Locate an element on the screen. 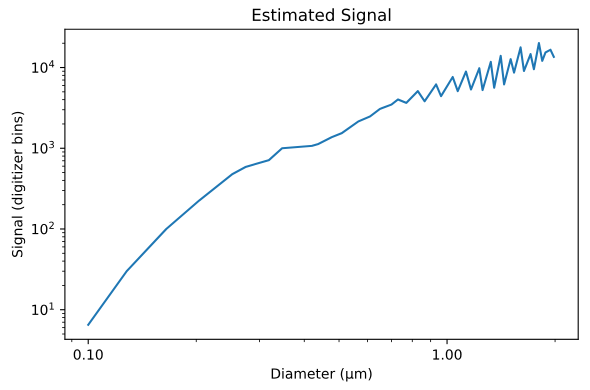  y-tick-label: 10$^{4}$ is located at coordinates (43, 66).